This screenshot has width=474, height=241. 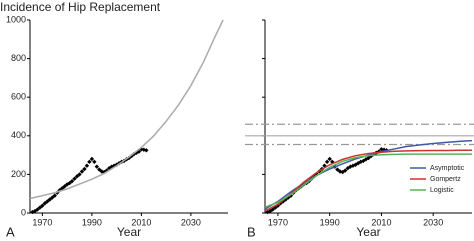 I want to click on y-tick-label: 200, so click(x=18, y=174).